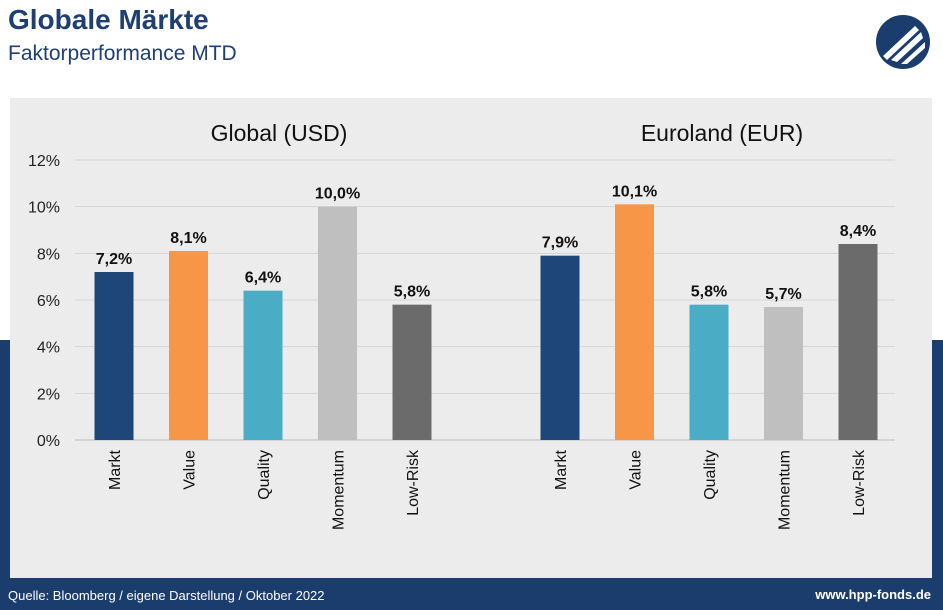 The width and height of the screenshot is (943, 610). I want to click on y-tick-label: 12%, so click(44, 161).